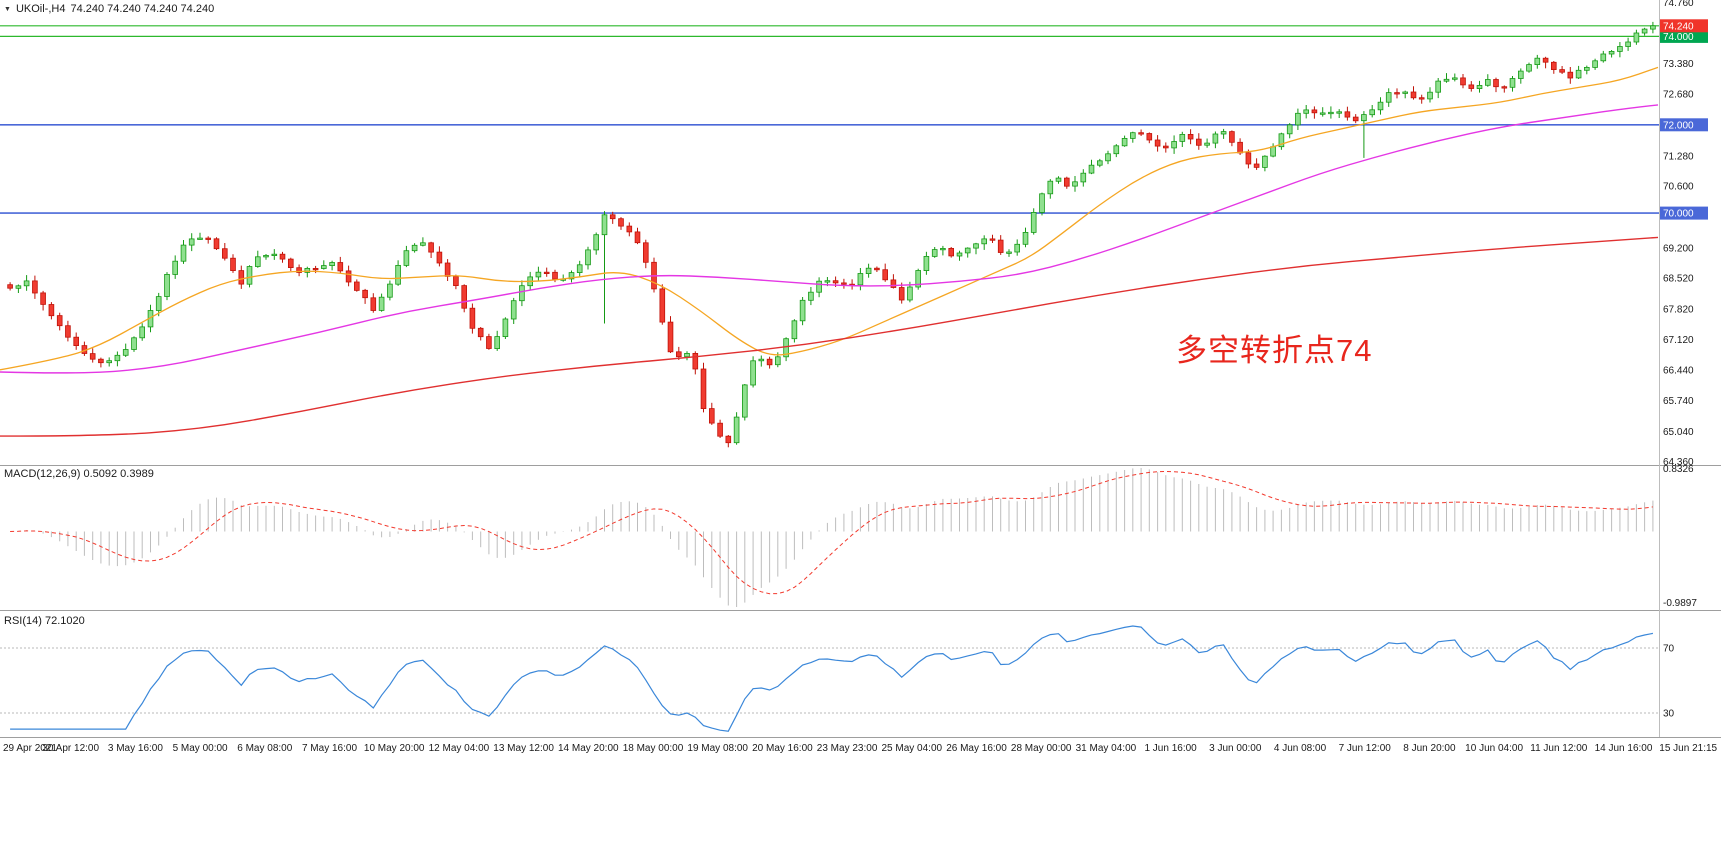  Describe the element at coordinates (118, 474) in the screenshot. I see `macd-values: 0.5092 0.3989` at that location.